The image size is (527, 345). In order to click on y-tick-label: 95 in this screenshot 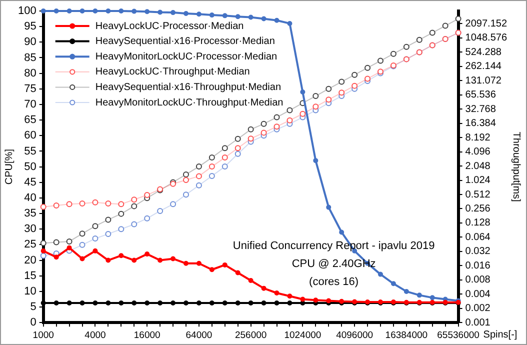, I will do `click(30, 26)`.